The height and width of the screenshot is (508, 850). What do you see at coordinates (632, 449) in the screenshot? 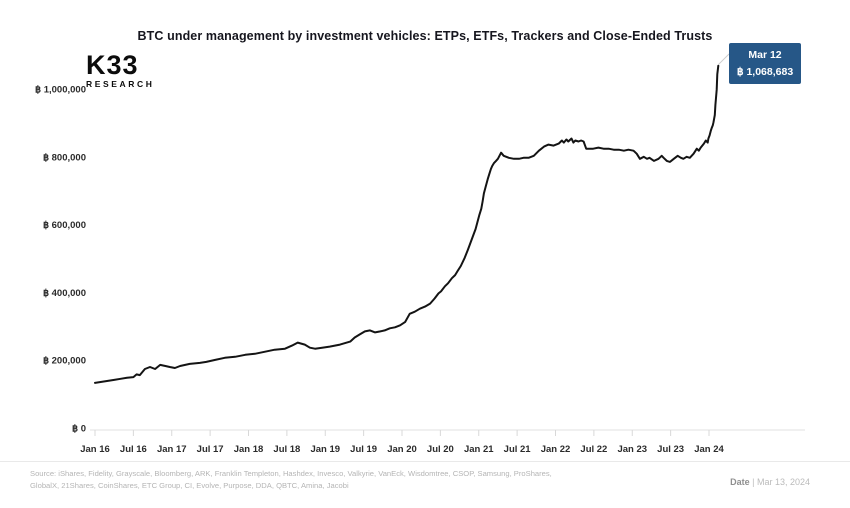
I see `x-tick-label: Jan 23` at bounding box center [632, 449].